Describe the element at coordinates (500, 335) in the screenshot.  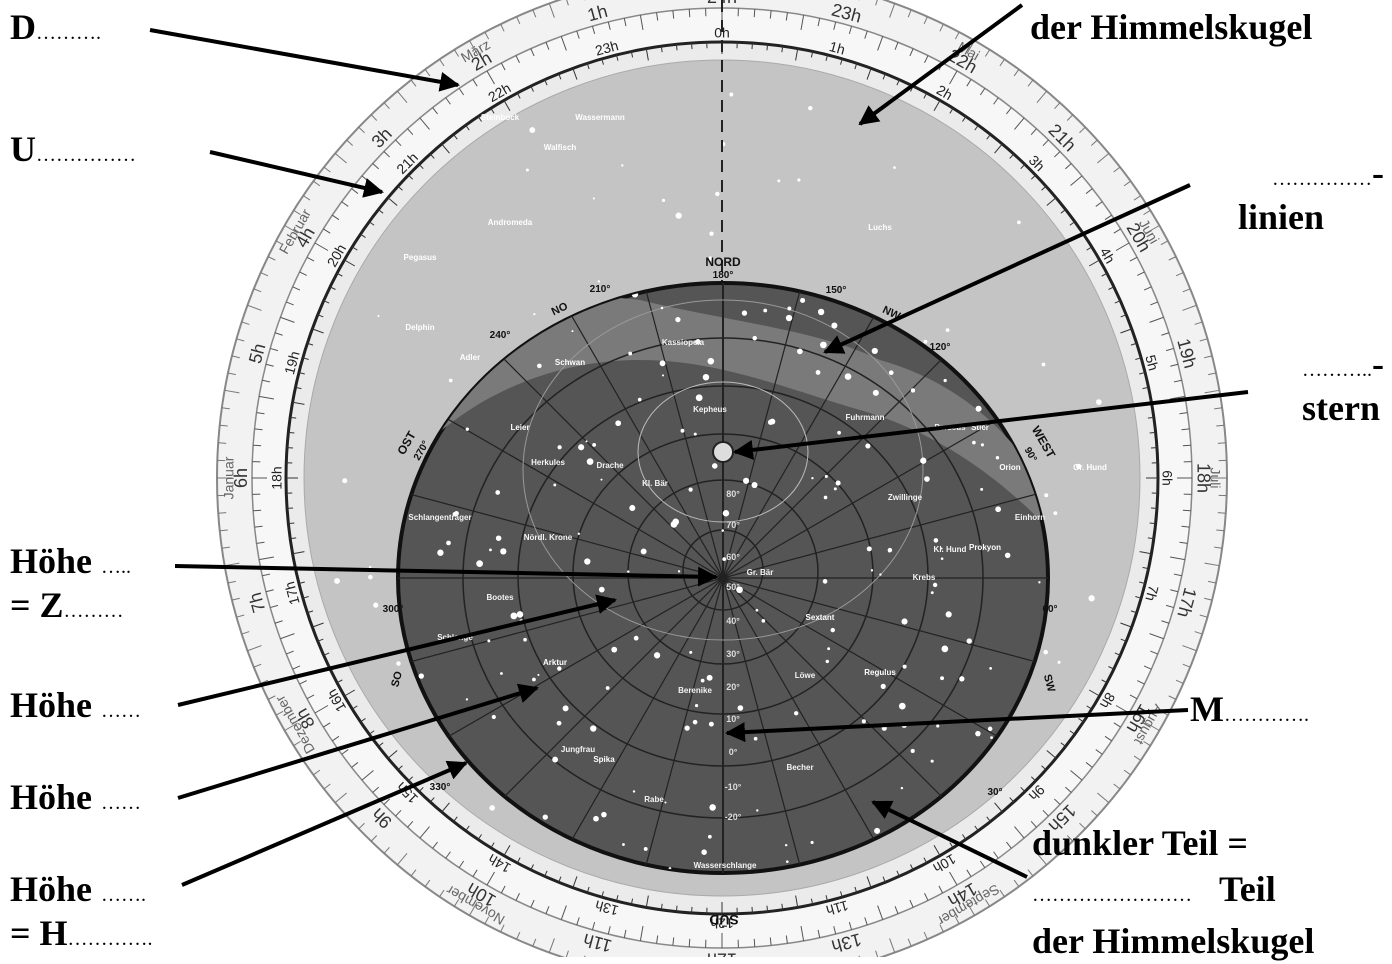
I see `azimuth-label: 240°` at that location.